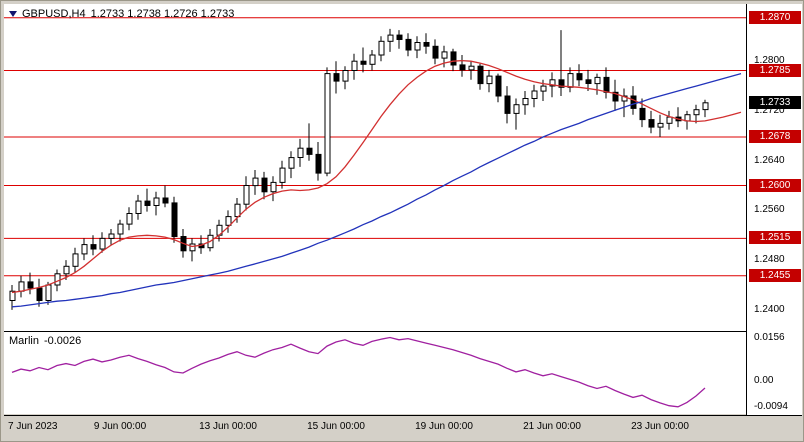 The image size is (804, 442). Describe the element at coordinates (660, 426) in the screenshot. I see `time-axis-label: 23 Jun 00:00` at that location.